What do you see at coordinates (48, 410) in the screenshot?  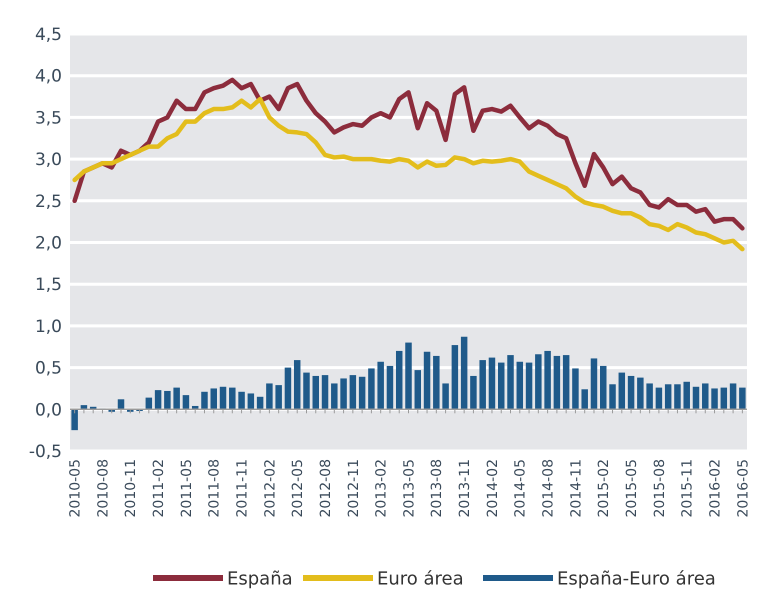 I see `y-tick-label: 0,0` at bounding box center [48, 410].